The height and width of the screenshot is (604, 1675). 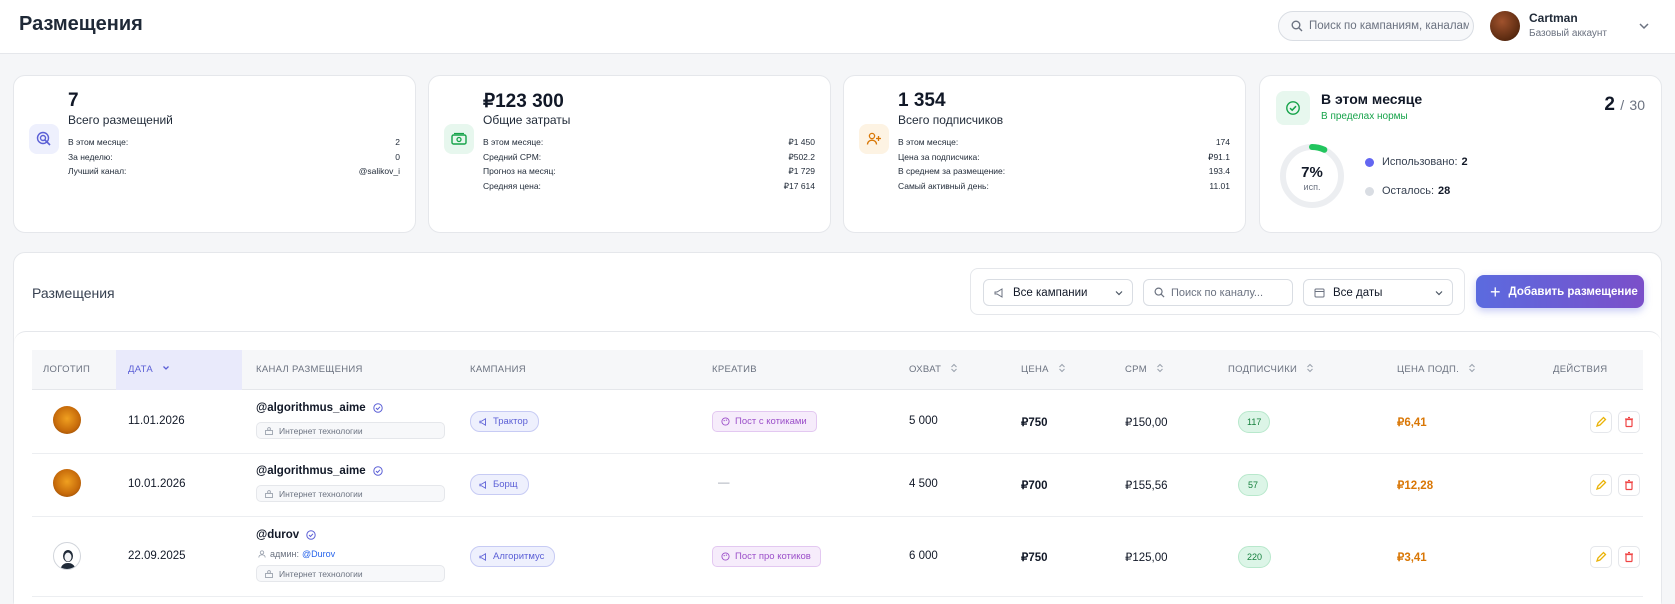 What do you see at coordinates (1293, 108) in the screenshot?
I see `check-circle-icon` at bounding box center [1293, 108].